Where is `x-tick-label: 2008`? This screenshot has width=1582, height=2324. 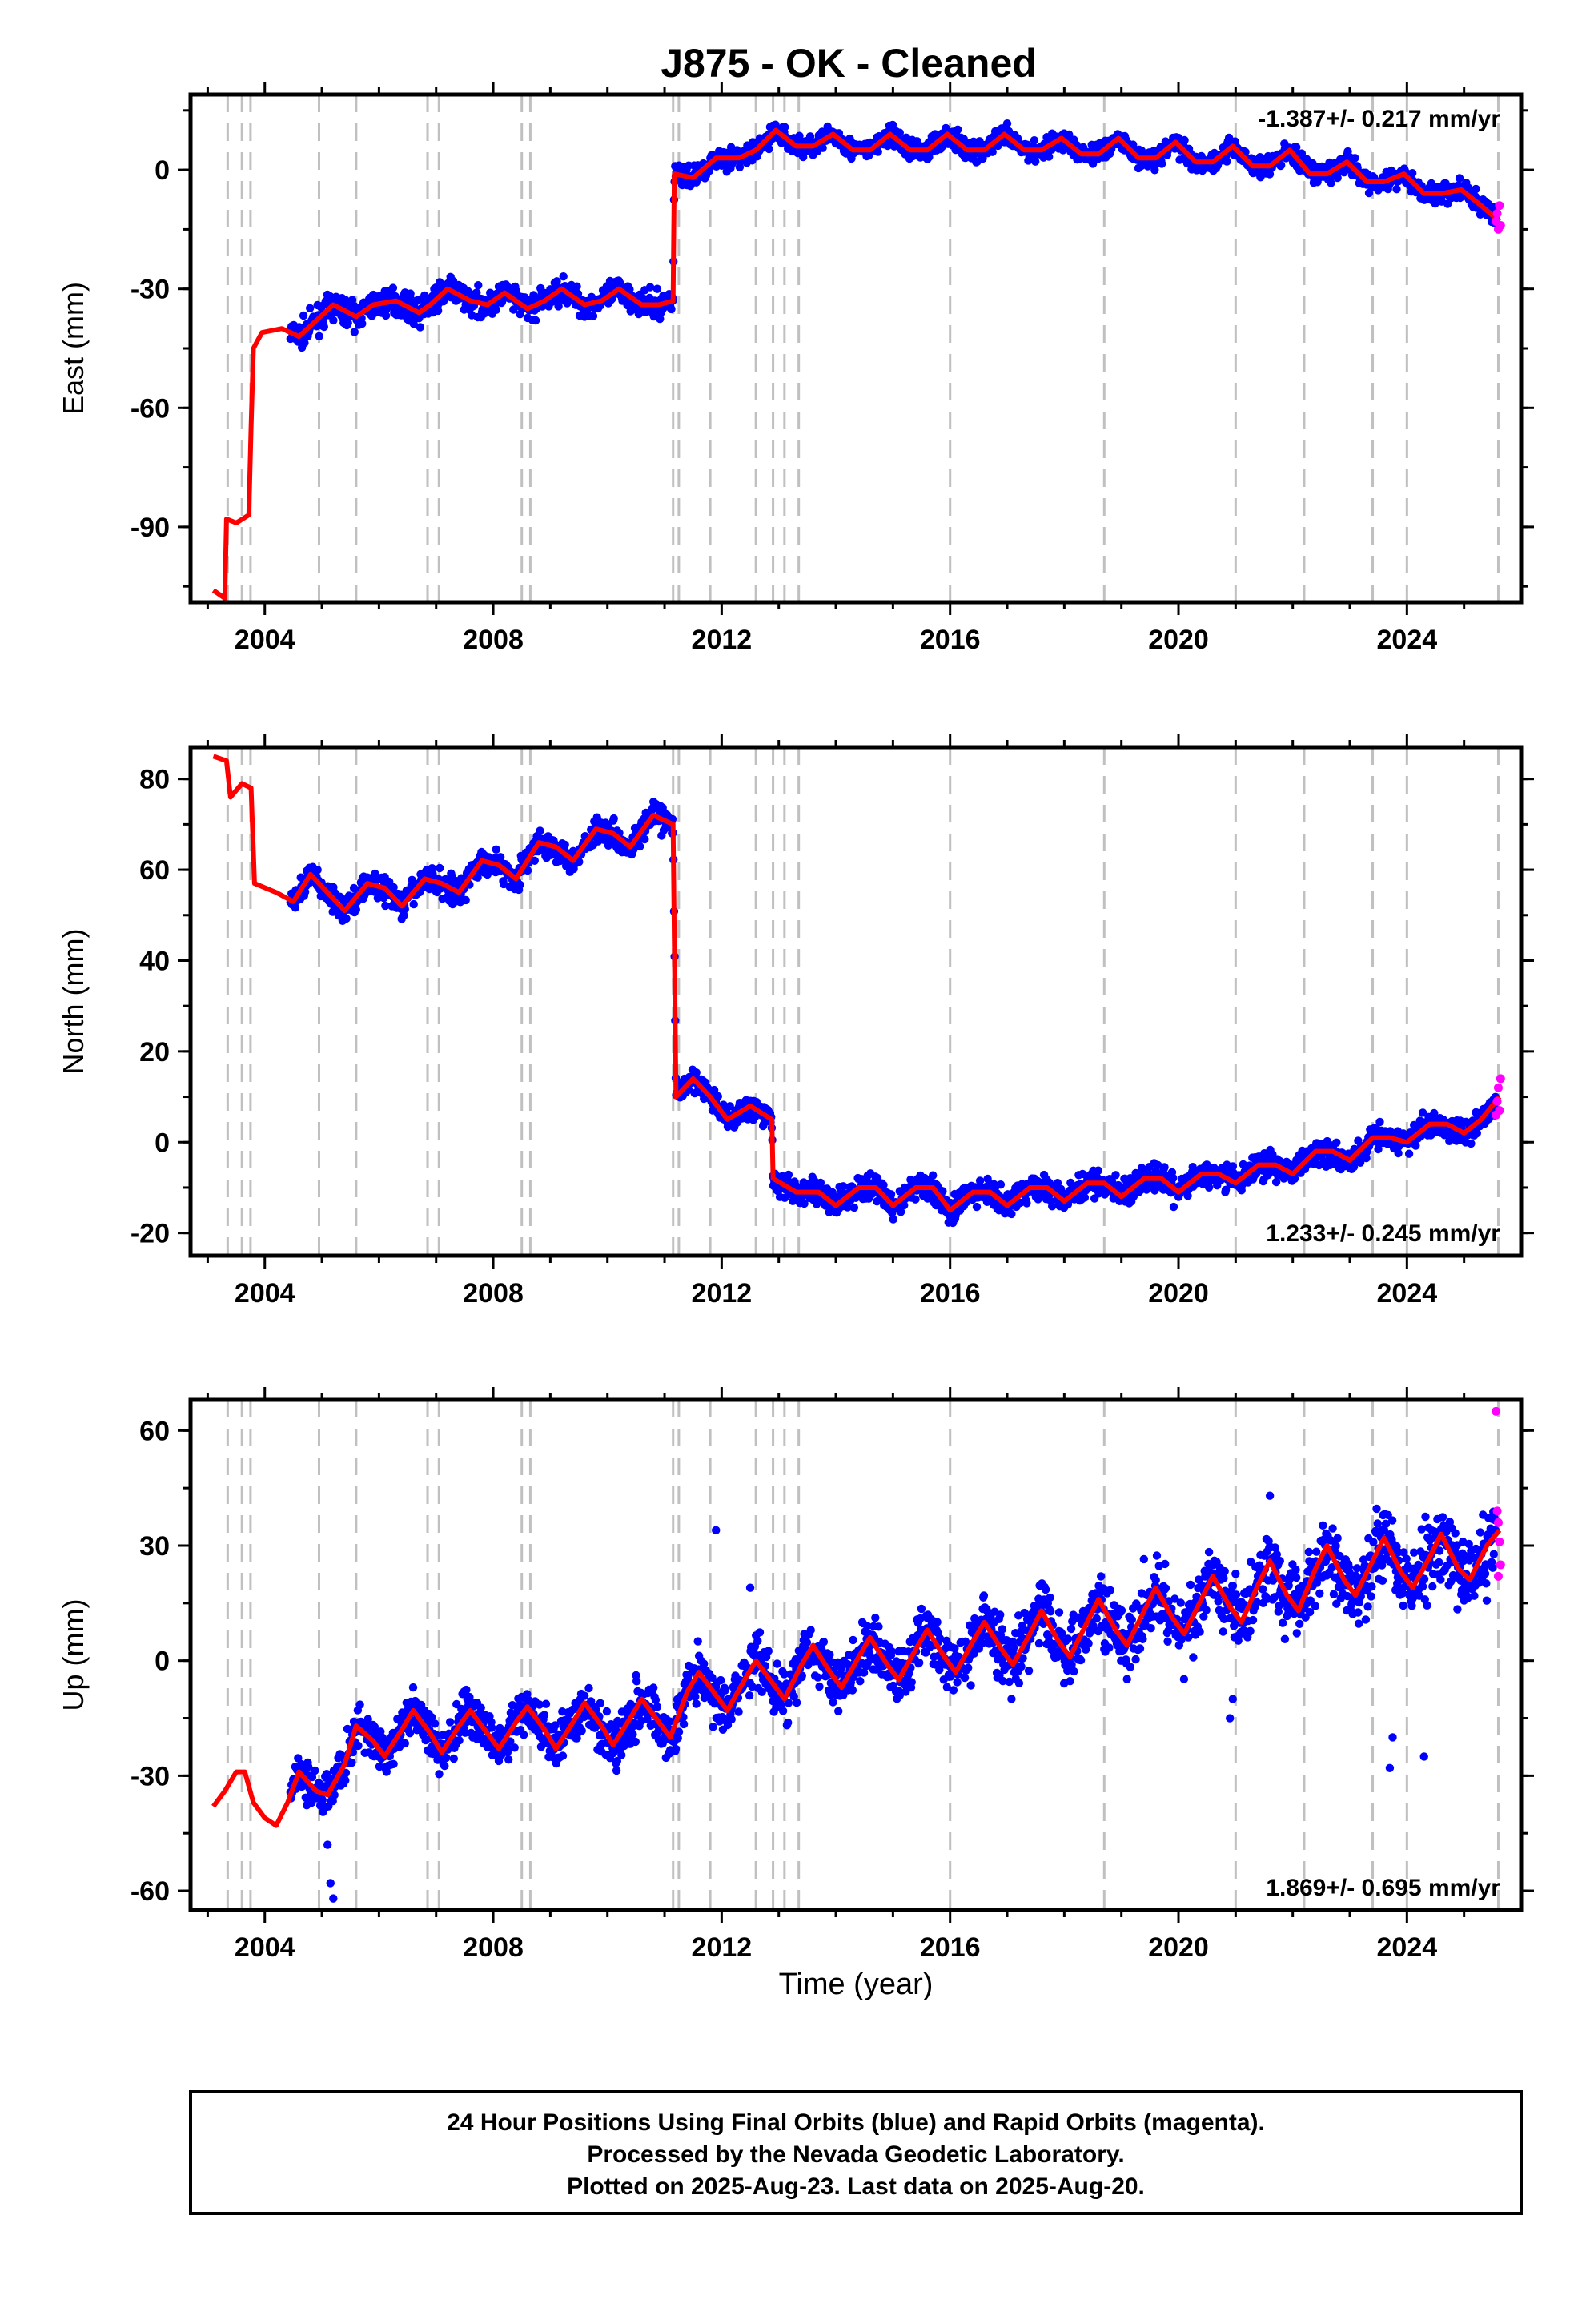
x-tick-label: 2008 is located at coordinates (494, 640).